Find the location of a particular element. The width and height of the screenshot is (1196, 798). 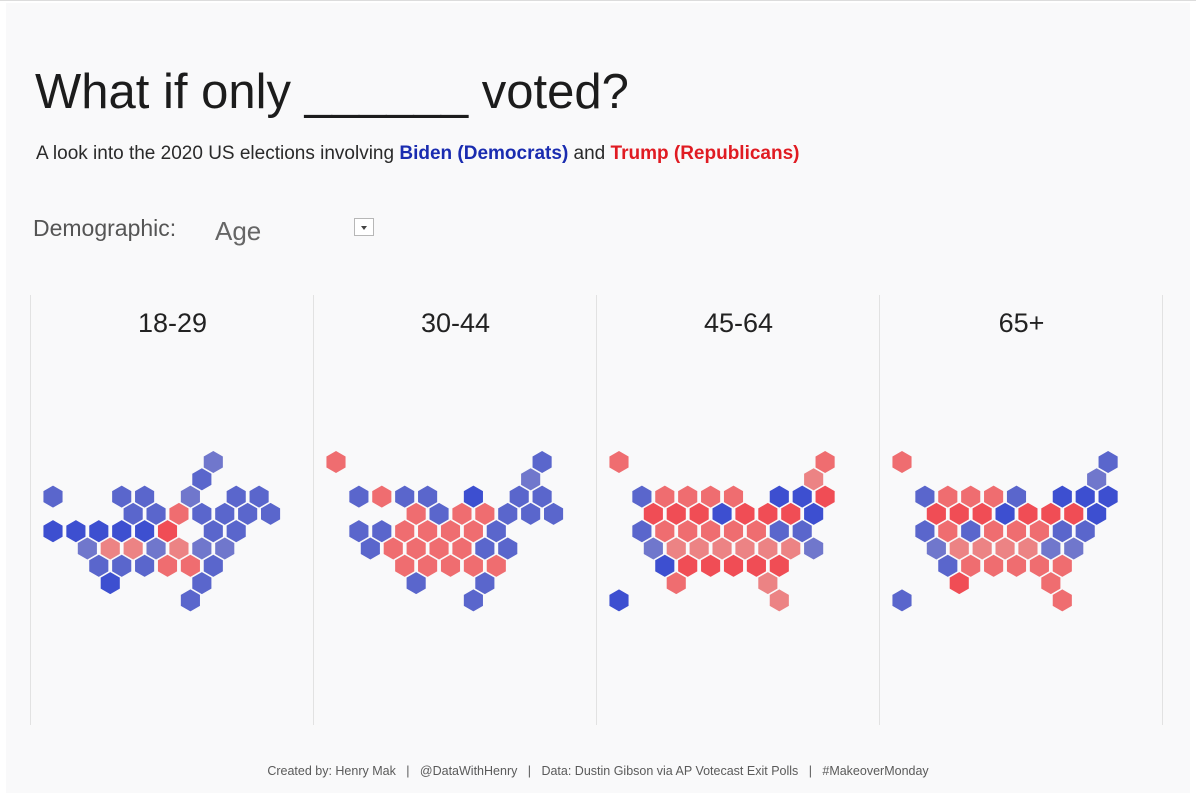

hex-map-65-plus is located at coordinates (1021, 535).